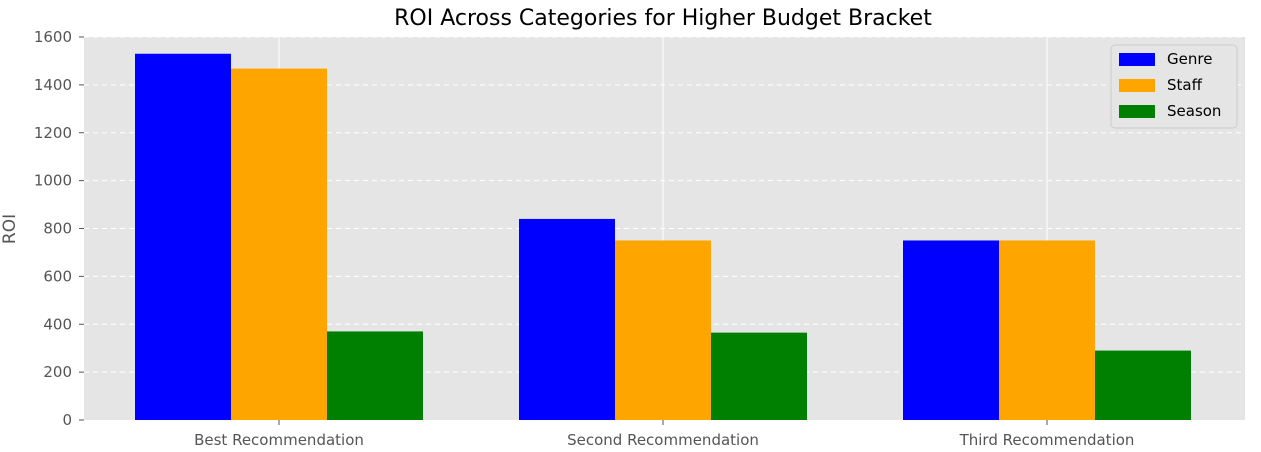 This screenshot has height=452, width=1261. What do you see at coordinates (53, 133) in the screenshot?
I see `y-tick-label: 1200` at bounding box center [53, 133].